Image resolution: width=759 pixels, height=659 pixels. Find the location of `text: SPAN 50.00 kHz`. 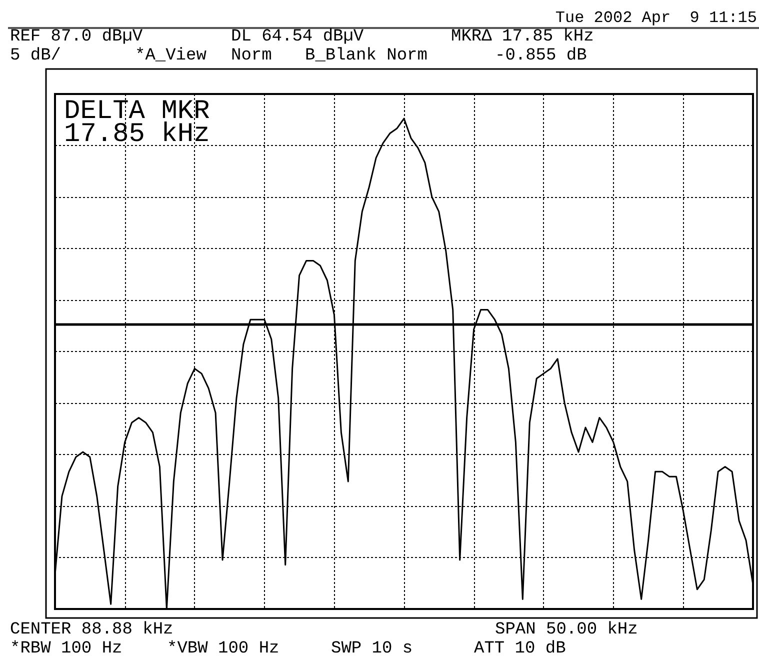

text: SPAN 50.00 kHz is located at coordinates (566, 630).